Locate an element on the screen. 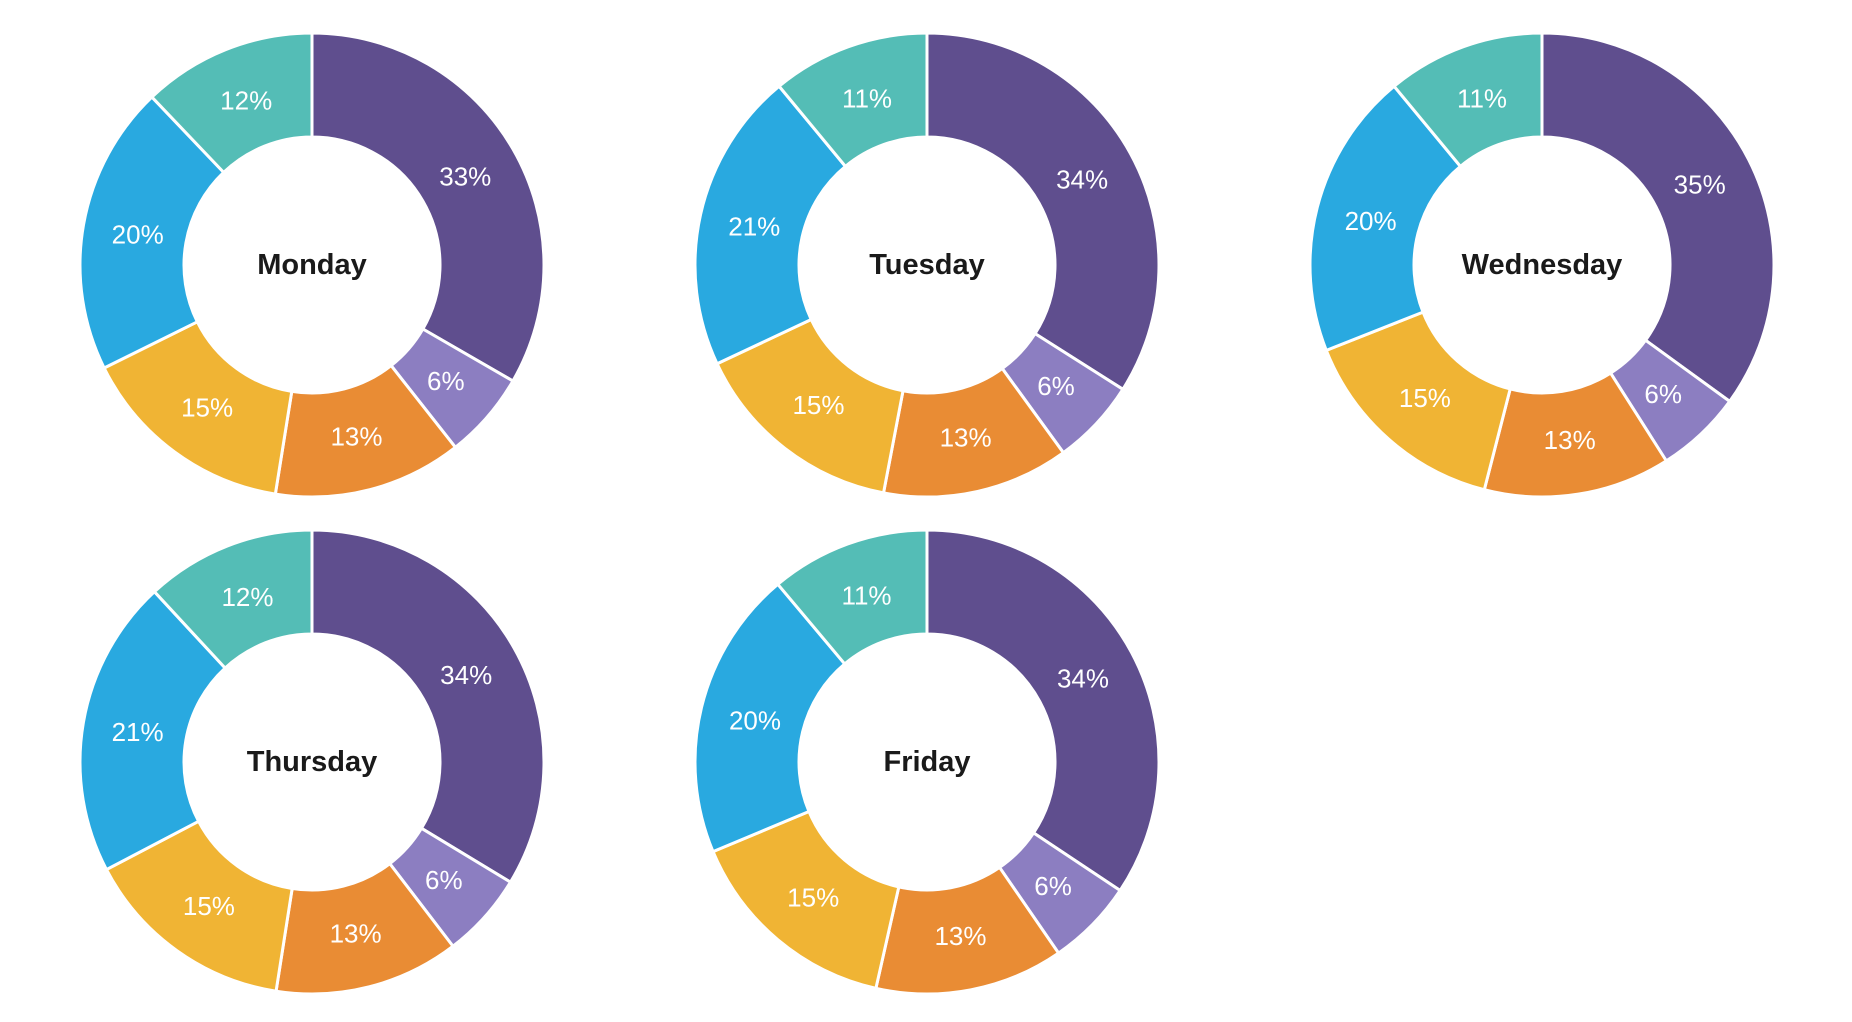 Image resolution: width=1852 pixels, height=1022 pixels. donut-chart-tuesday: 34% 6% 13% 15% 21% 11% Tuesday is located at coordinates (927, 265).